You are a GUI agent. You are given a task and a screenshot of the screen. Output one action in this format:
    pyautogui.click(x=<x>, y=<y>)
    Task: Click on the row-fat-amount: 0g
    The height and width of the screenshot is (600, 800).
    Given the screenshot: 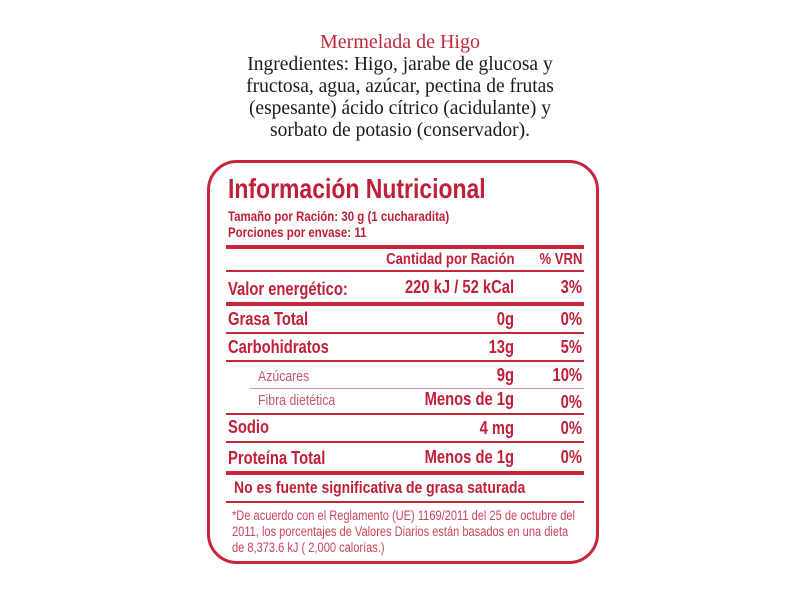 What is the action you would take?
    pyautogui.click(x=505, y=319)
    